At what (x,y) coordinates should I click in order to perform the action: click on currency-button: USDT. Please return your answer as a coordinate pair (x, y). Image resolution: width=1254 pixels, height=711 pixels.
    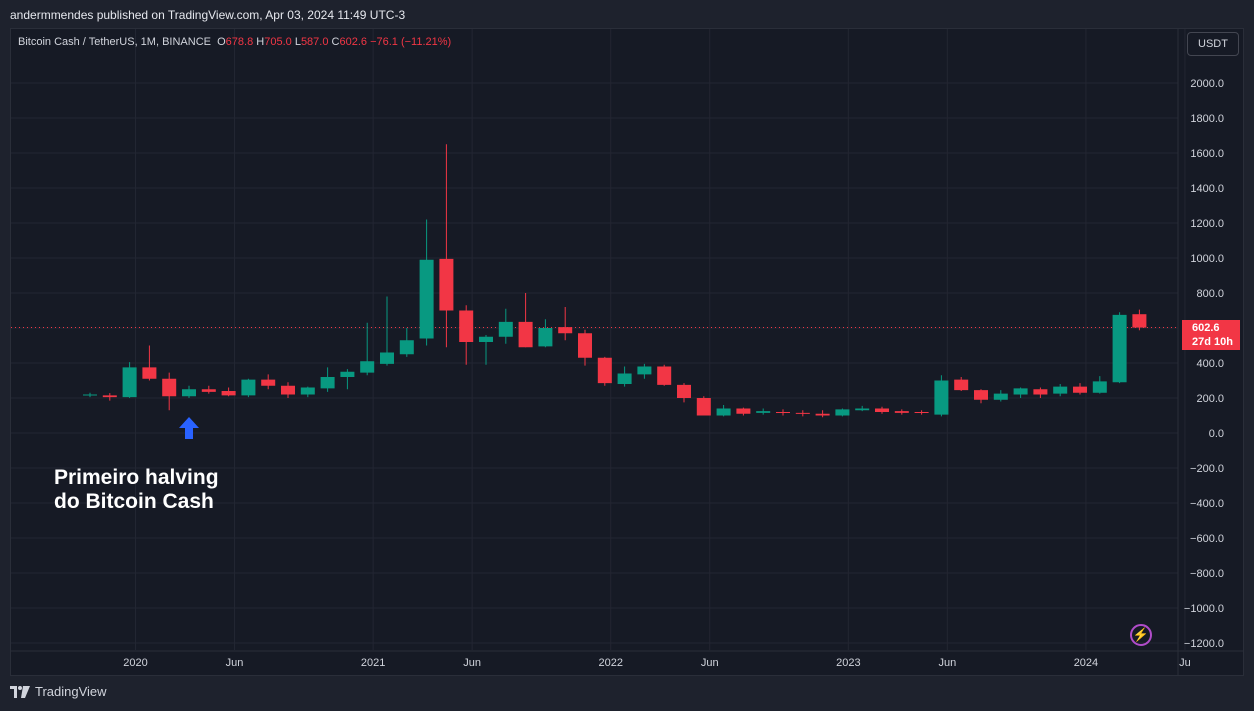
    Looking at the image, I should click on (1213, 44).